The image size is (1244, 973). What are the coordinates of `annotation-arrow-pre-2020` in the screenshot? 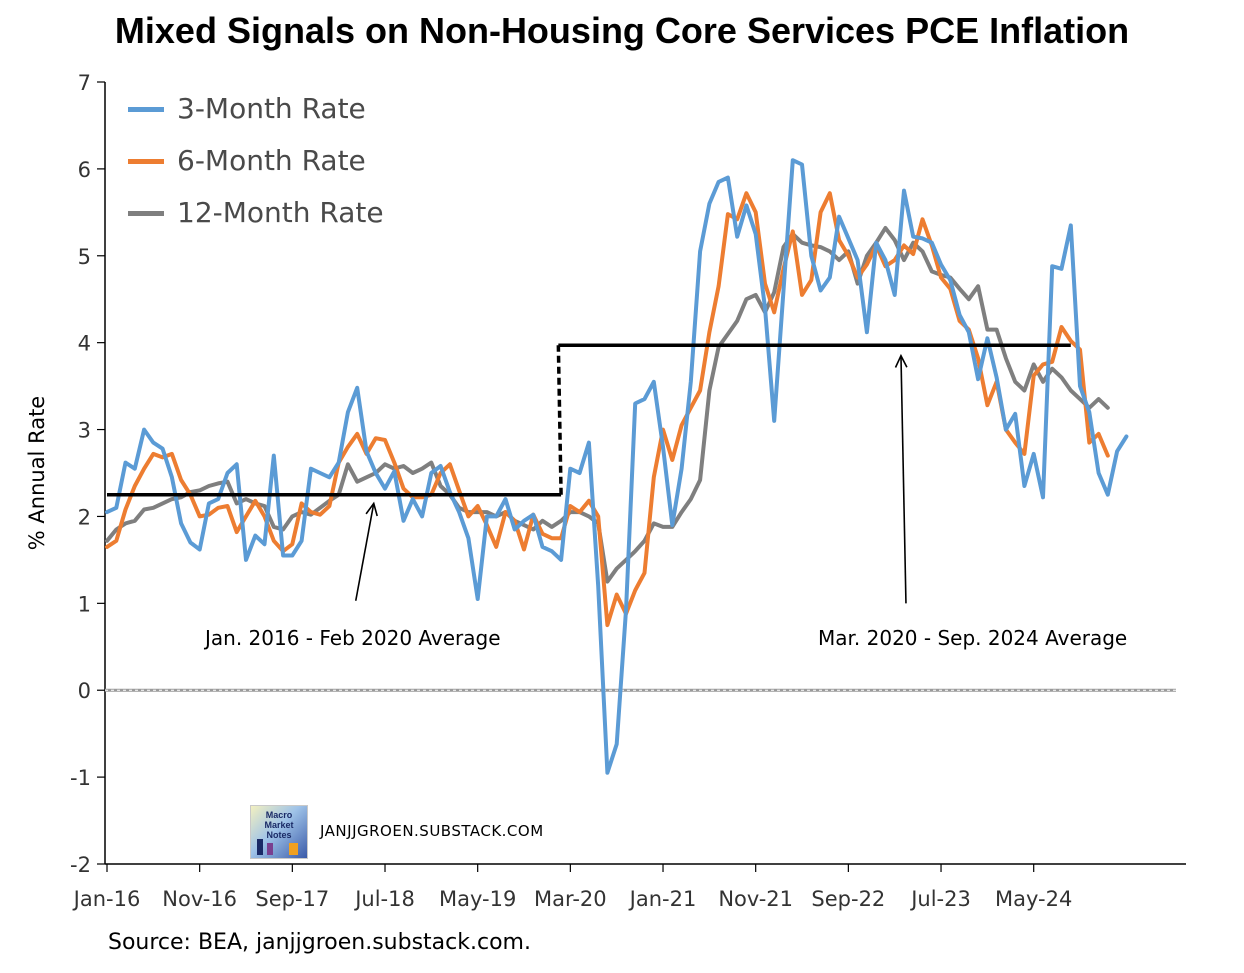 It's located at (364, 552).